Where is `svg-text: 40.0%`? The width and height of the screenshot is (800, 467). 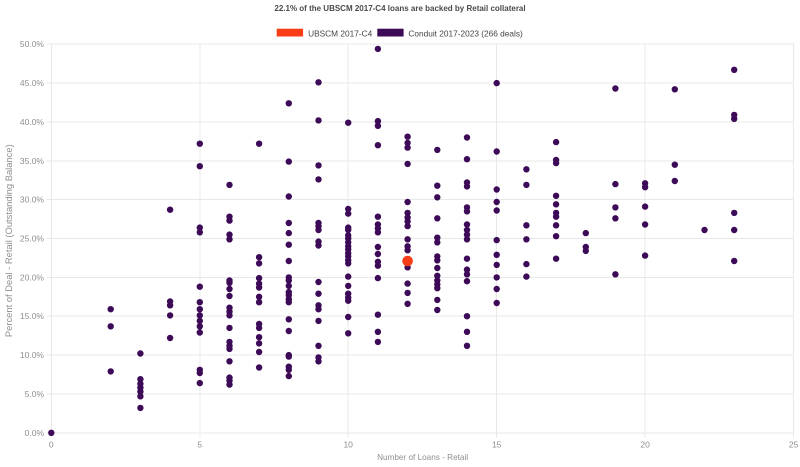 svg-text: 40.0% is located at coordinates (32, 122).